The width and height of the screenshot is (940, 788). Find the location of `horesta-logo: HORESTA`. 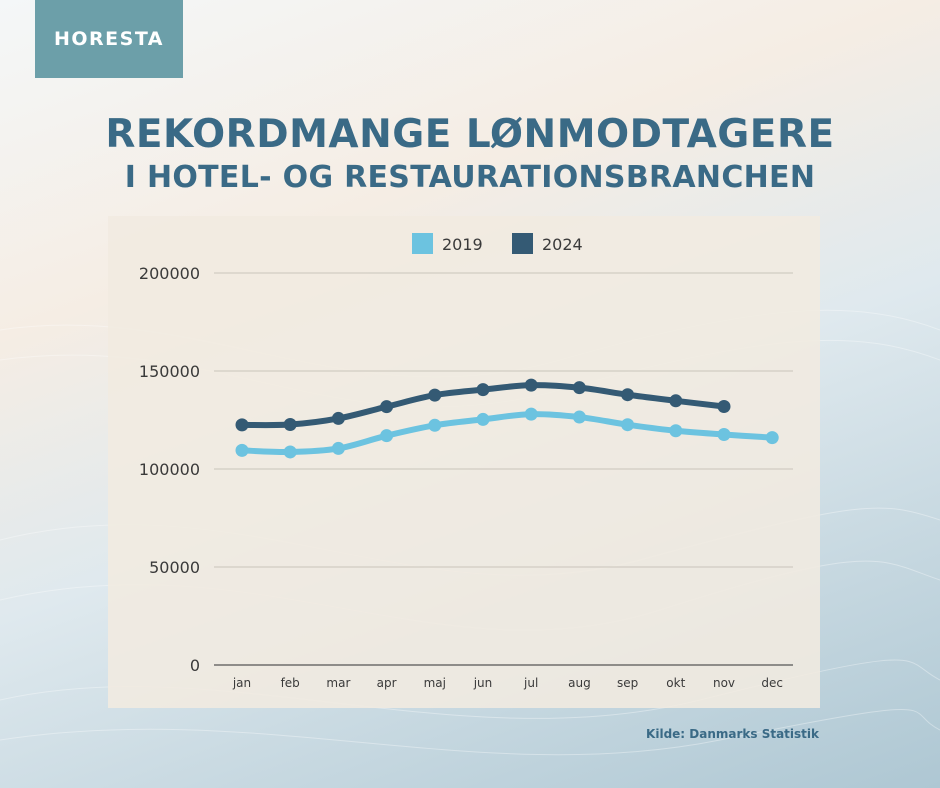

horesta-logo: HORESTA is located at coordinates (109, 39).